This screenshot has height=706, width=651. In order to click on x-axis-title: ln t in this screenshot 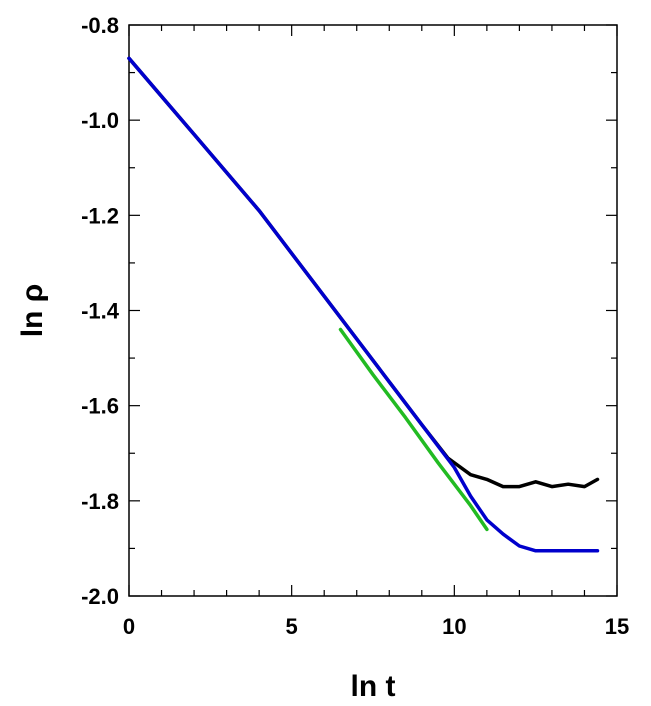, I will do `click(373, 686)`.